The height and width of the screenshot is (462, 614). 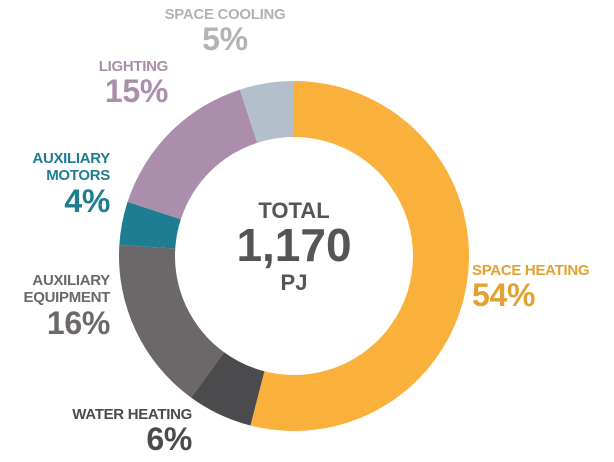 What do you see at coordinates (112, 431) in the screenshot?
I see `segment-label: WATER HEATING 6%` at bounding box center [112, 431].